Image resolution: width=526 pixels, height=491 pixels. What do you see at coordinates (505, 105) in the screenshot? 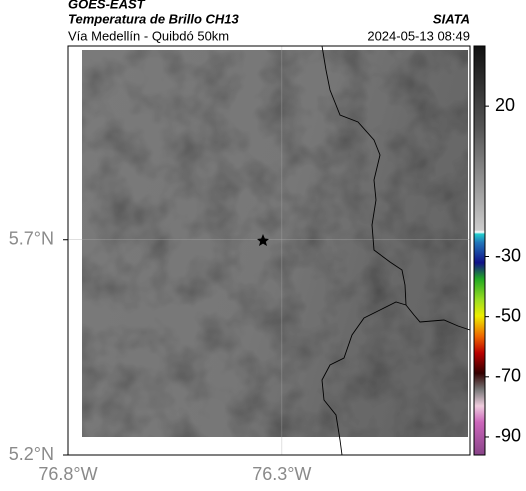
I see `colorbar-label: 20` at bounding box center [505, 105].